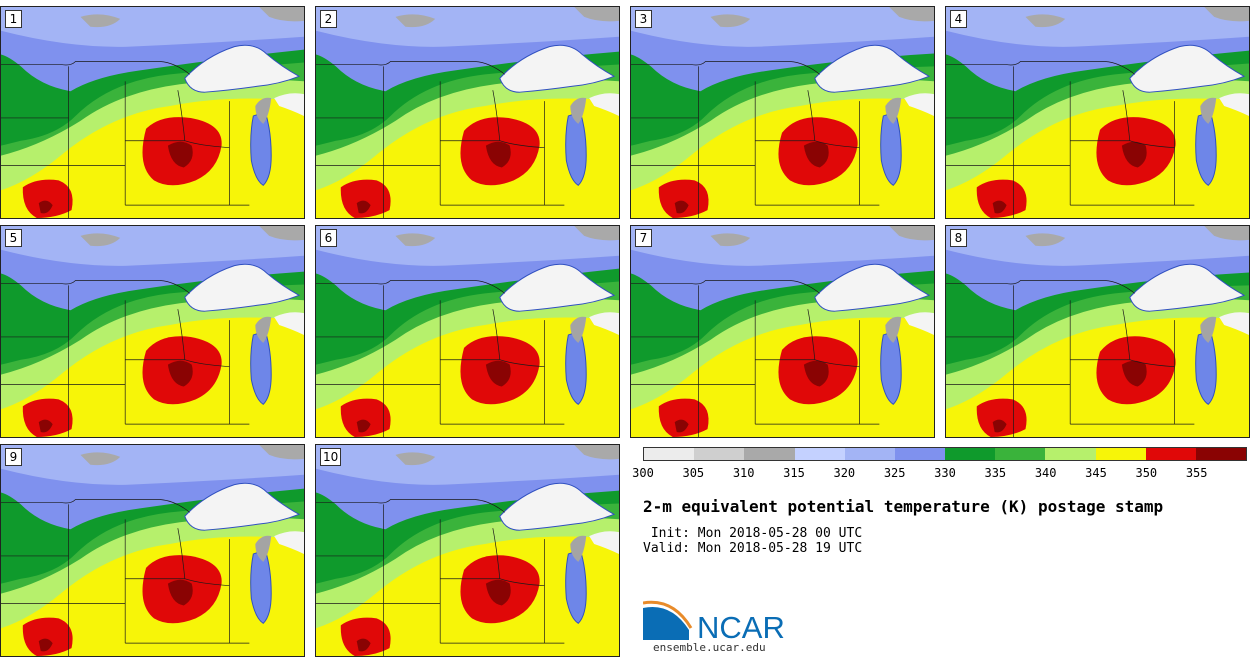  I want to click on ensemble-member-panel: 6, so click(467, 331).